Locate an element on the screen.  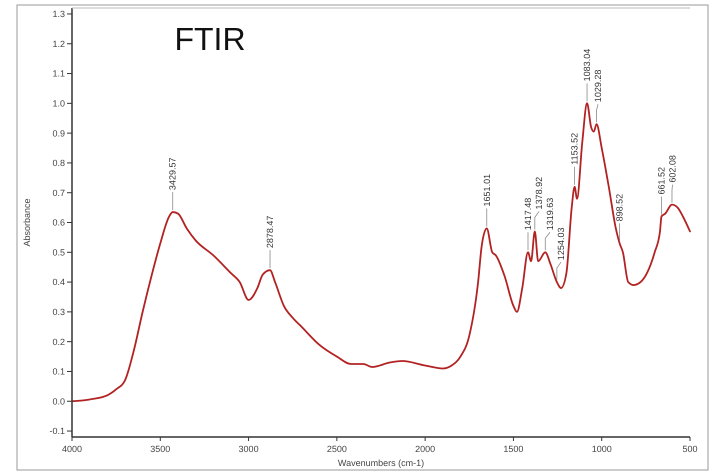
y-axis-title: Absorbance is located at coordinates (27, 222).